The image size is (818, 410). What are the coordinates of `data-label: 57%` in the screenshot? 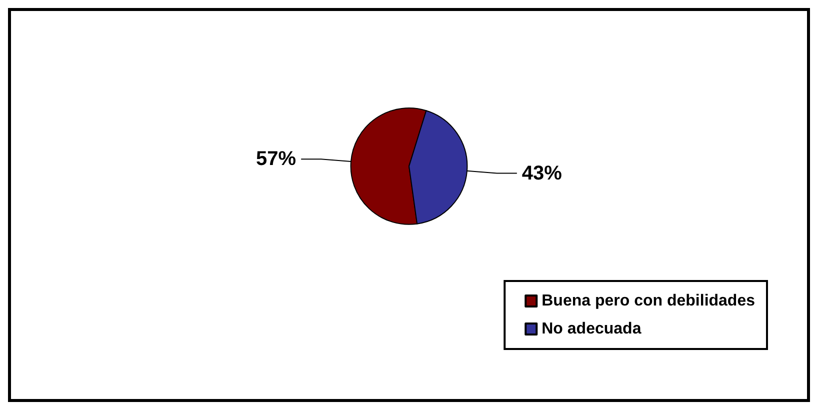 It's located at (276, 159).